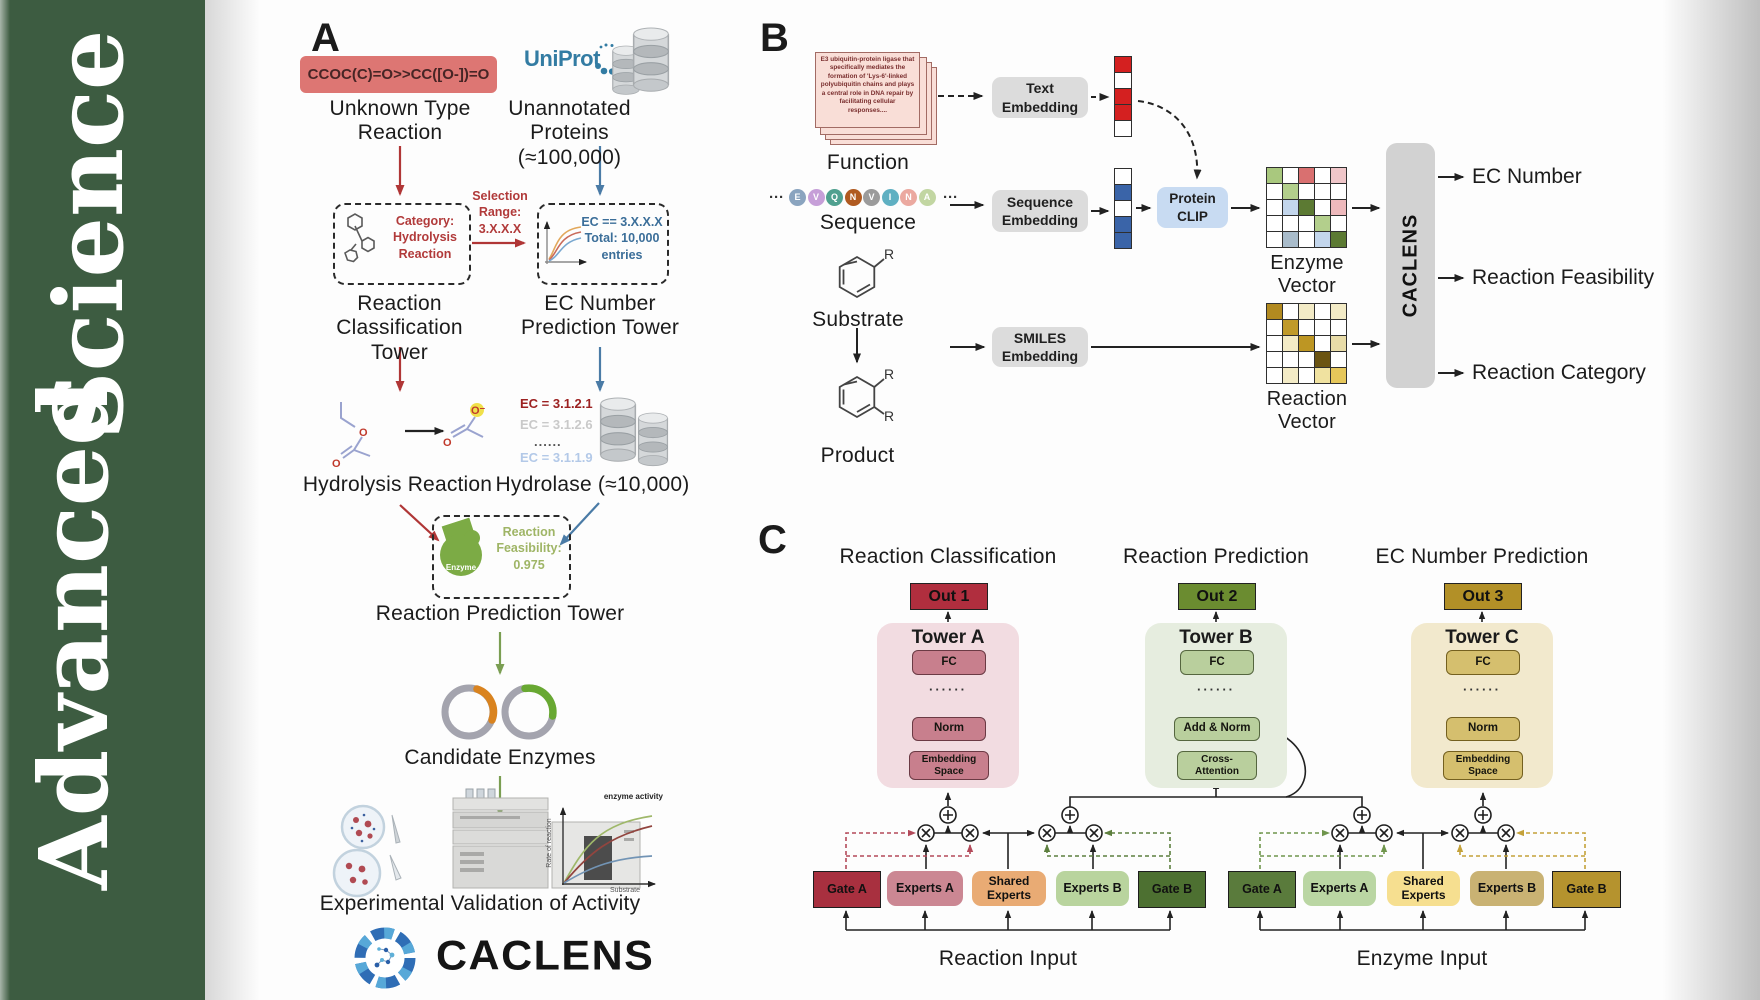  What do you see at coordinates (1262, 889) in the screenshot?
I see `enzyme-gate-a: Gate A` at bounding box center [1262, 889].